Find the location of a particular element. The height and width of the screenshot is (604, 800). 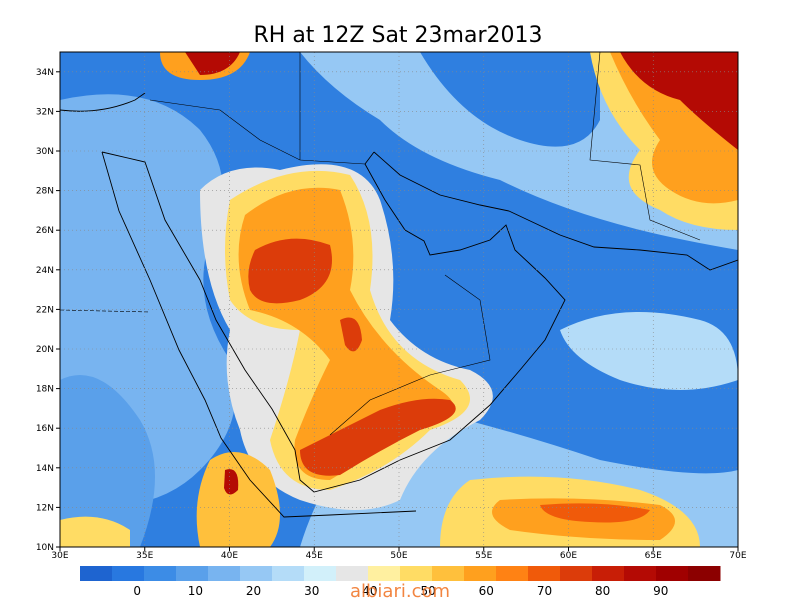

colorbar-label: 40 is located at coordinates (369, 591).